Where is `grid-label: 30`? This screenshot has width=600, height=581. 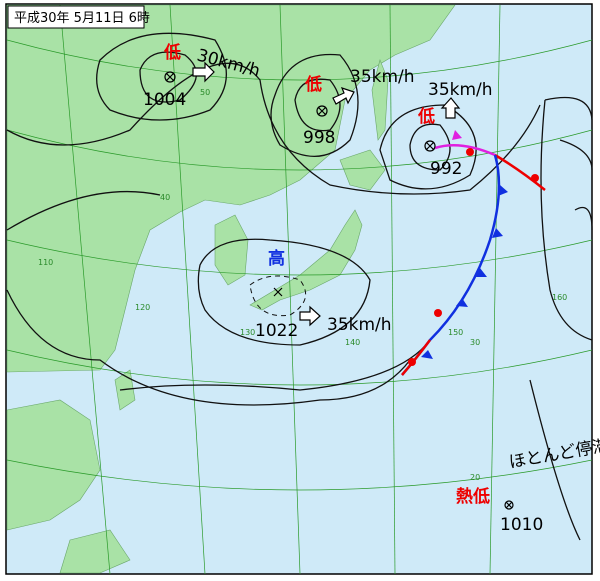 grid-label: 30 is located at coordinates (475, 342).